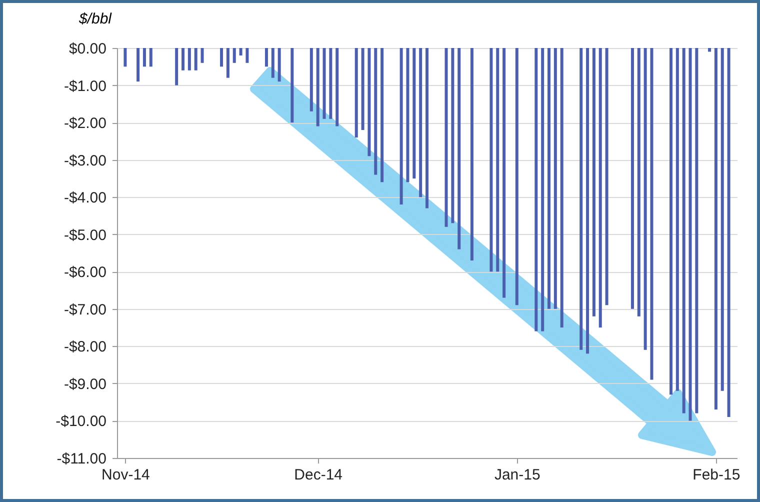 This screenshot has width=760, height=502. What do you see at coordinates (81, 459) in the screenshot?
I see `y-tick-label: -$11.00` at bounding box center [81, 459].